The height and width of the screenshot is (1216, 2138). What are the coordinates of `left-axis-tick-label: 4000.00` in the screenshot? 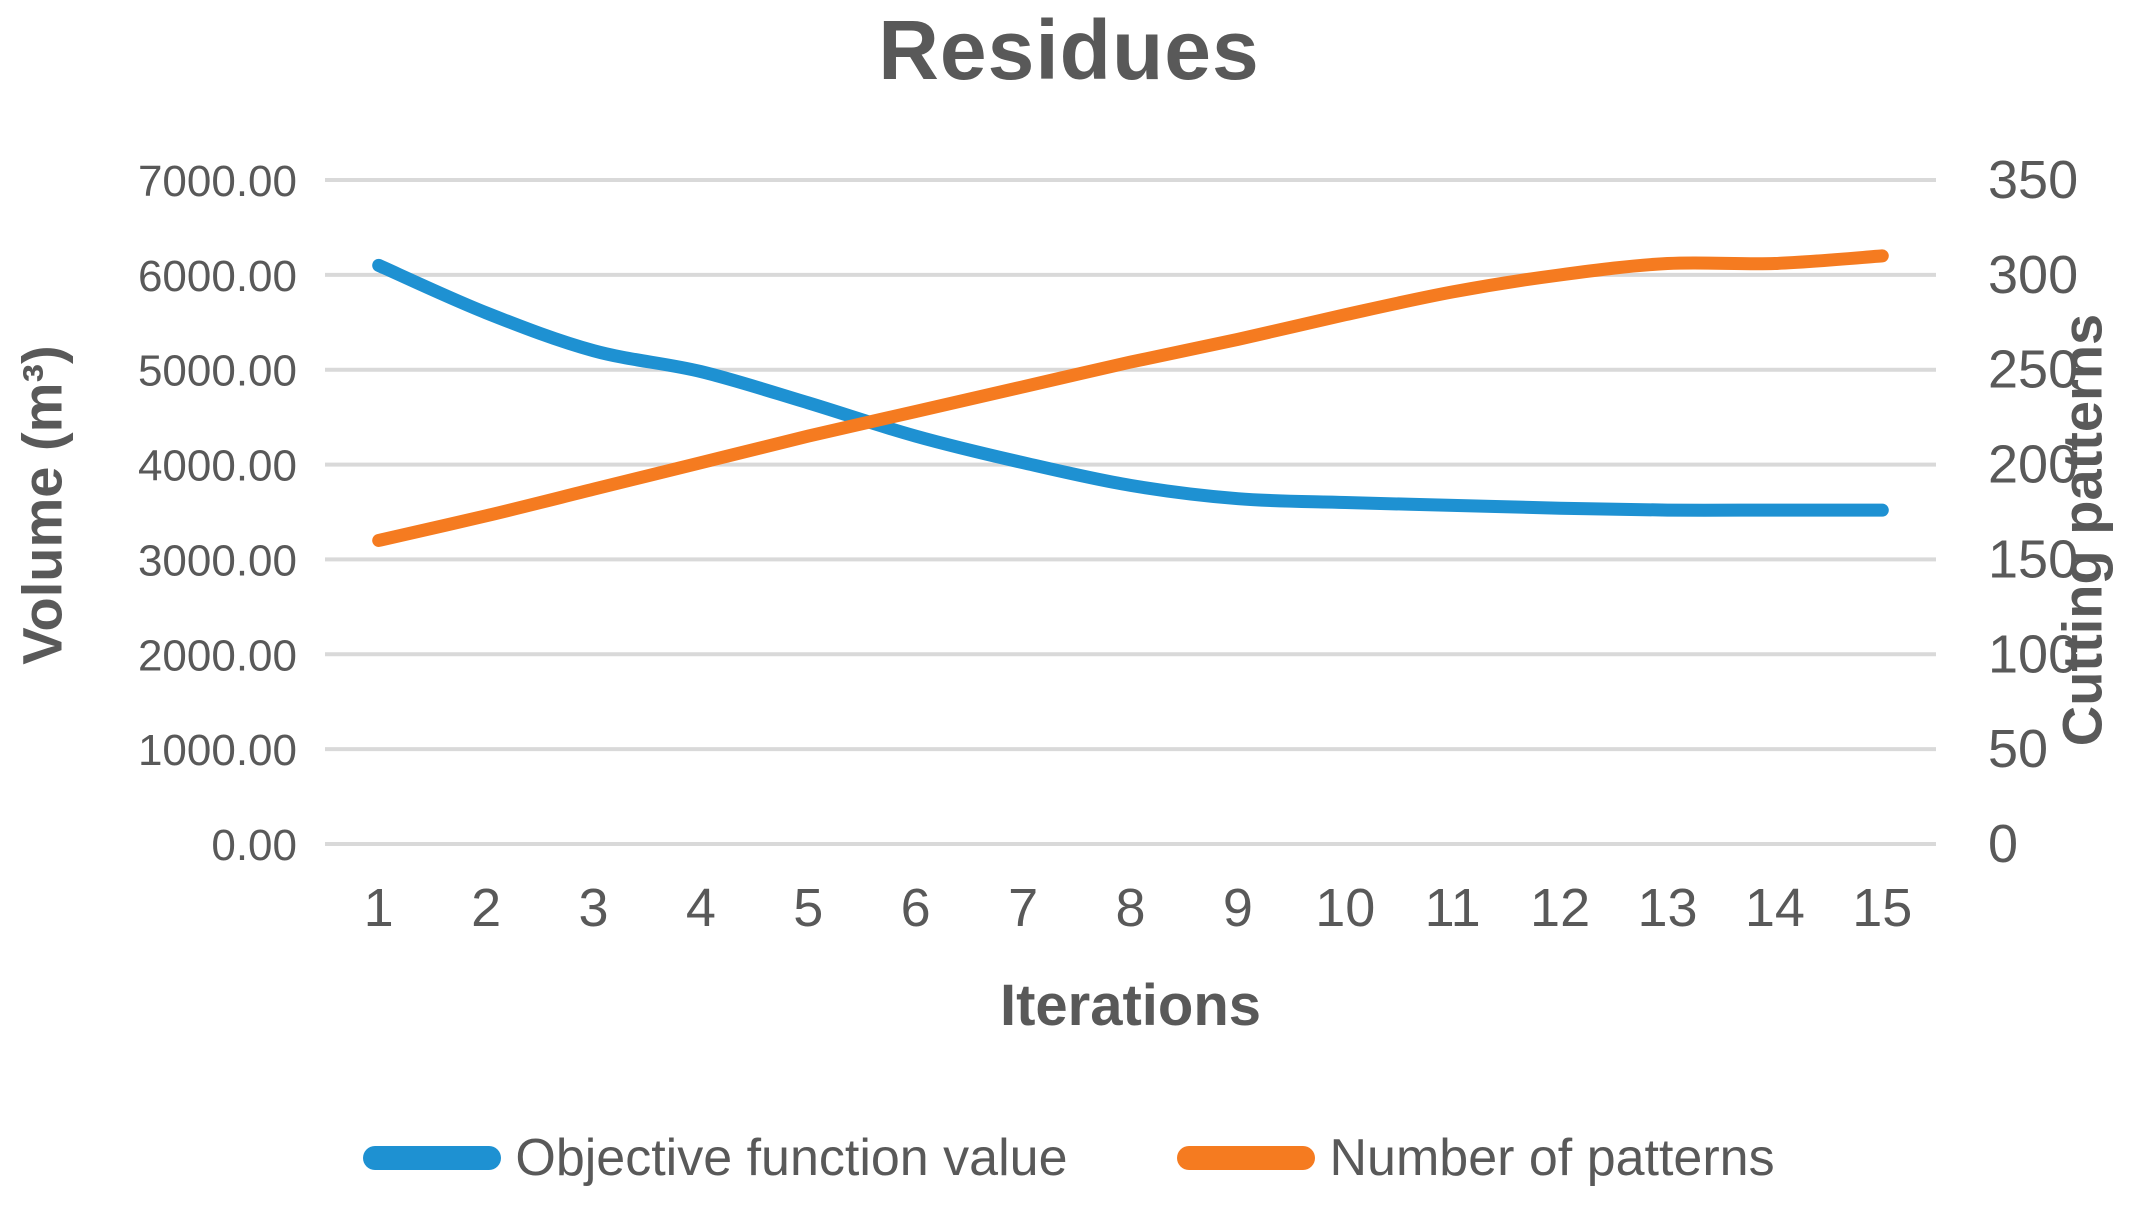 It's located at (217, 466).